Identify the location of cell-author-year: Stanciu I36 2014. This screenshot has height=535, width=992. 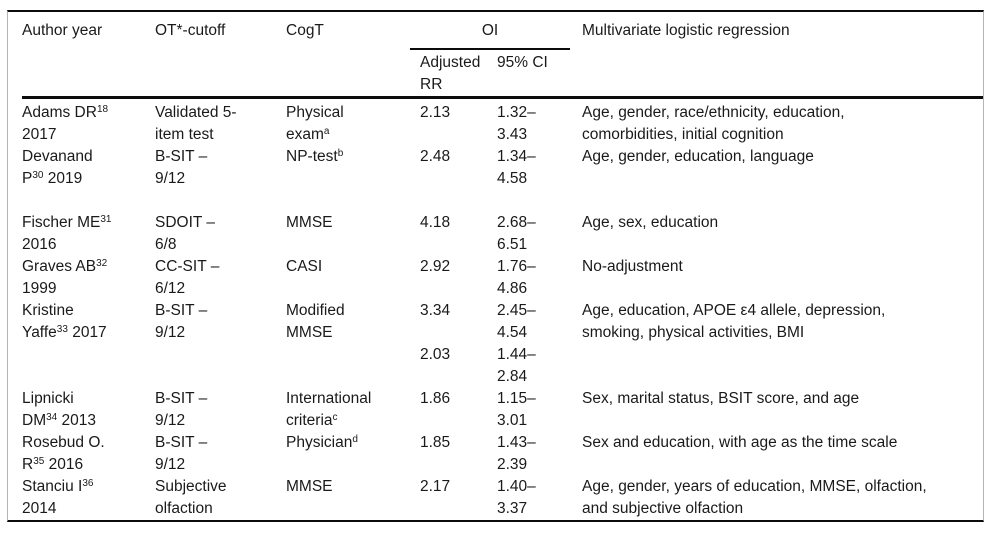
(58, 497).